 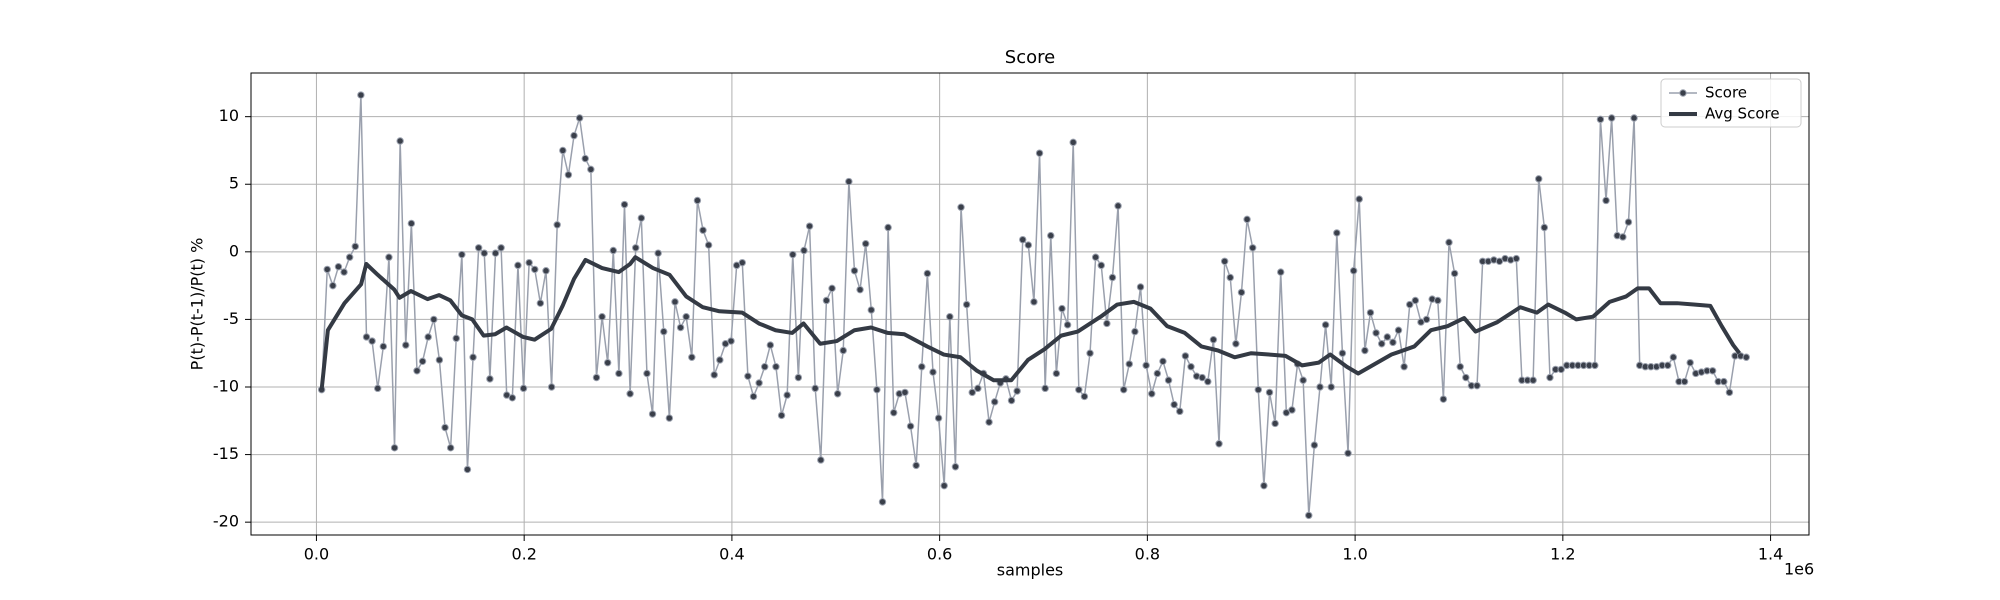 I want to click on chart-title: Score, so click(x=1030, y=57).